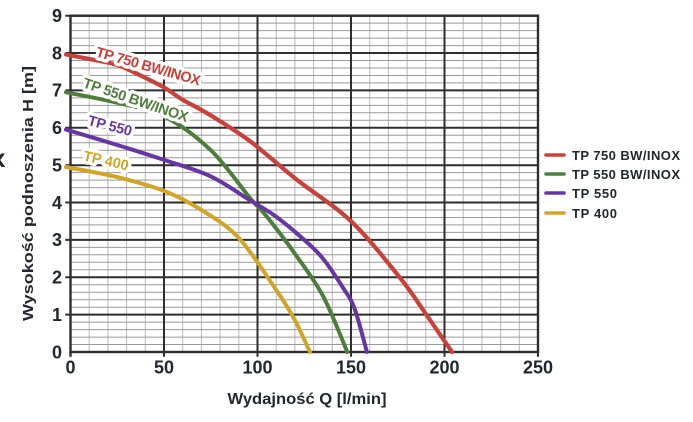 The width and height of the screenshot is (693, 422). I want to click on svg-text: 9, so click(57, 16).